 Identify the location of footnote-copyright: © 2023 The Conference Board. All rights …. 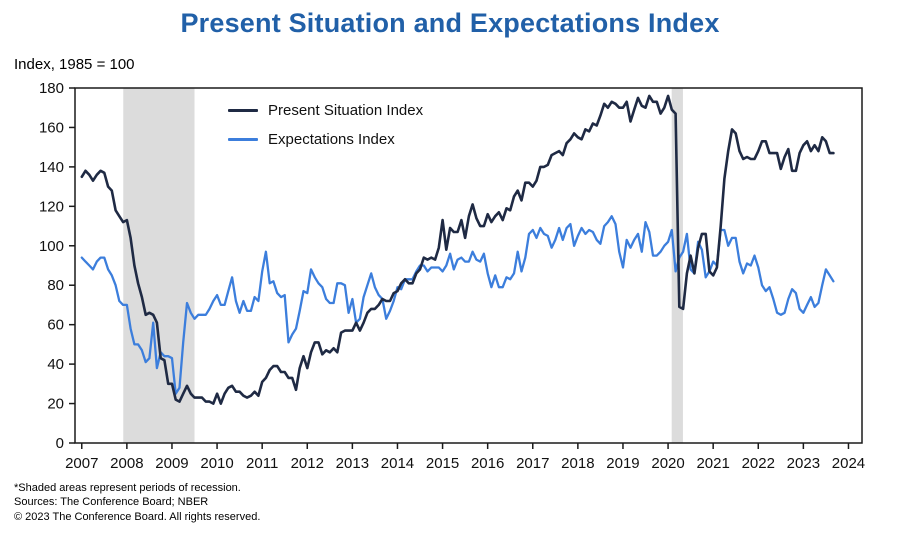
(137, 516).